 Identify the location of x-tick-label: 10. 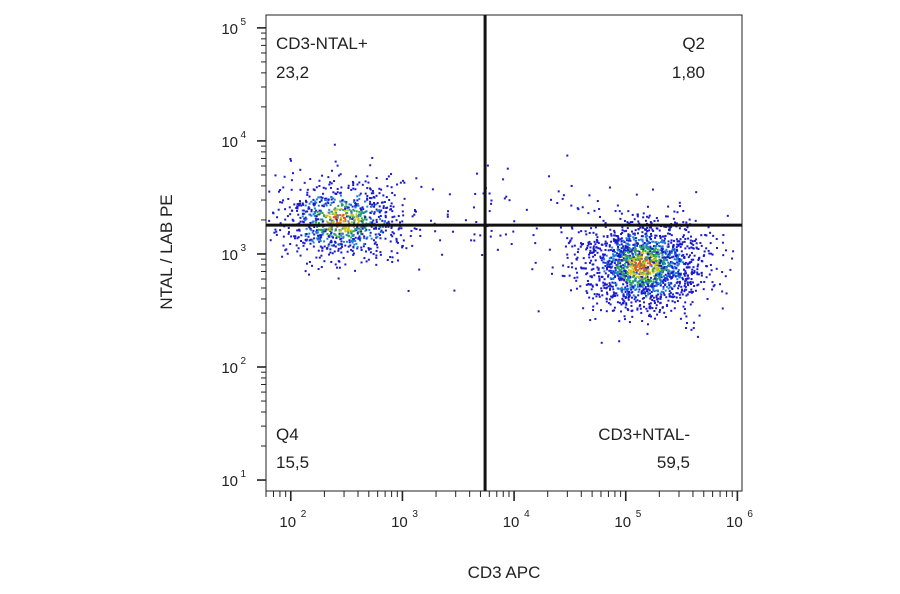
(399, 522).